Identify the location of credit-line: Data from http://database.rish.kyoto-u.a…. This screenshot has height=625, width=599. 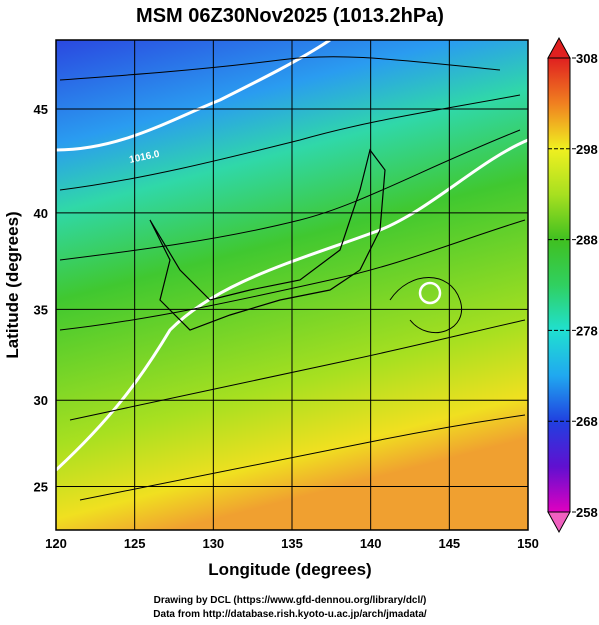
(290, 614).